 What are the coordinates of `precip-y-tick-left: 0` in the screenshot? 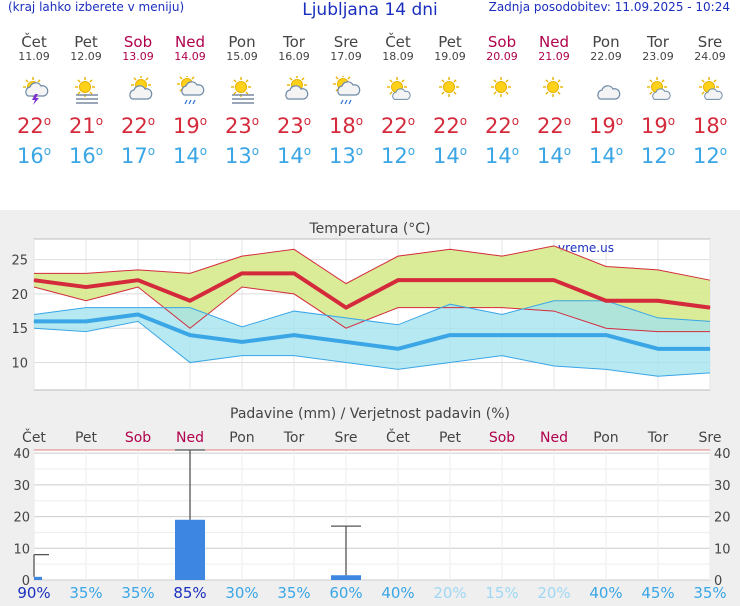 It's located at (26, 581).